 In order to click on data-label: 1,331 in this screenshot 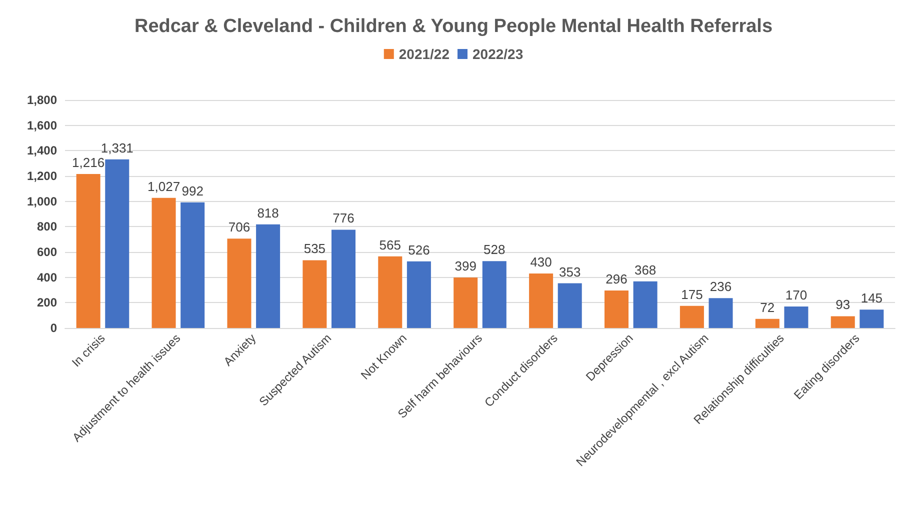, I will do `click(117, 148)`.